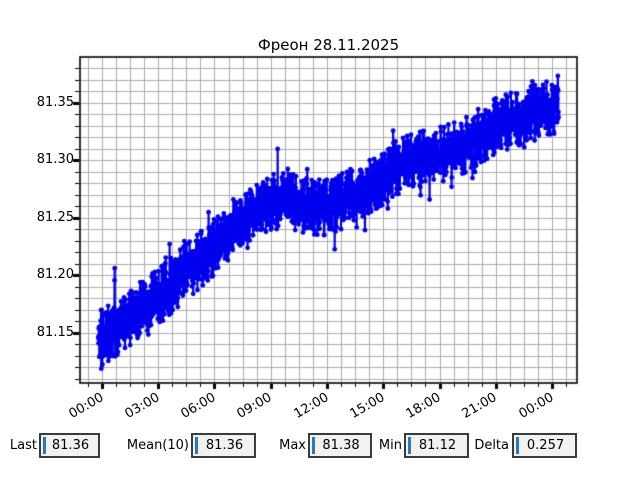 The width and height of the screenshot is (640, 480). Describe the element at coordinates (55, 274) in the screenshot. I see `y-axis-tick-label: 81.20` at that location.